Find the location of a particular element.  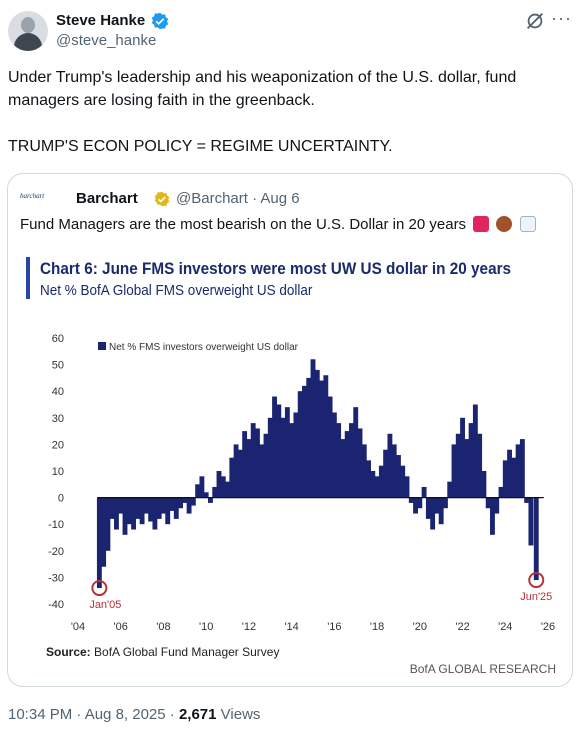

title-accent-bar is located at coordinates (28, 278).